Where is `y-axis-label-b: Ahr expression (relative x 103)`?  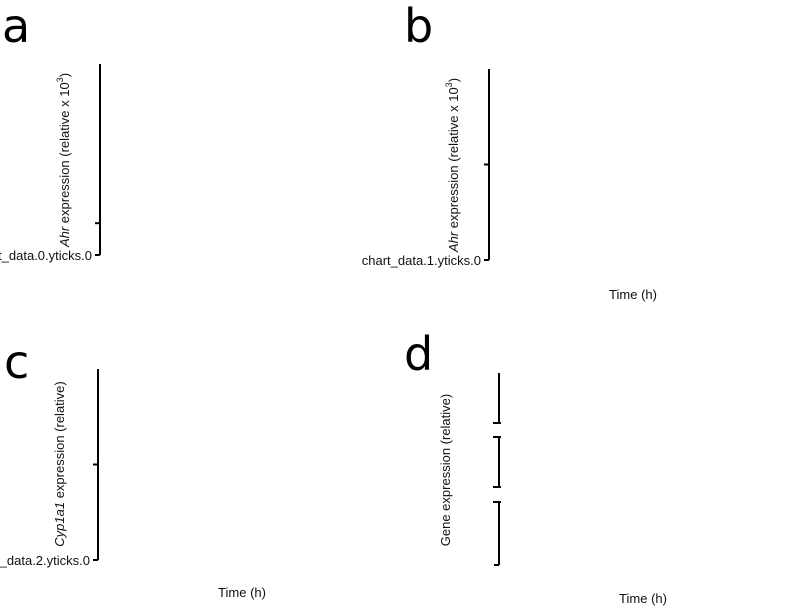 y-axis-label-b: Ahr expression (relative x 103) is located at coordinates (452, 165).